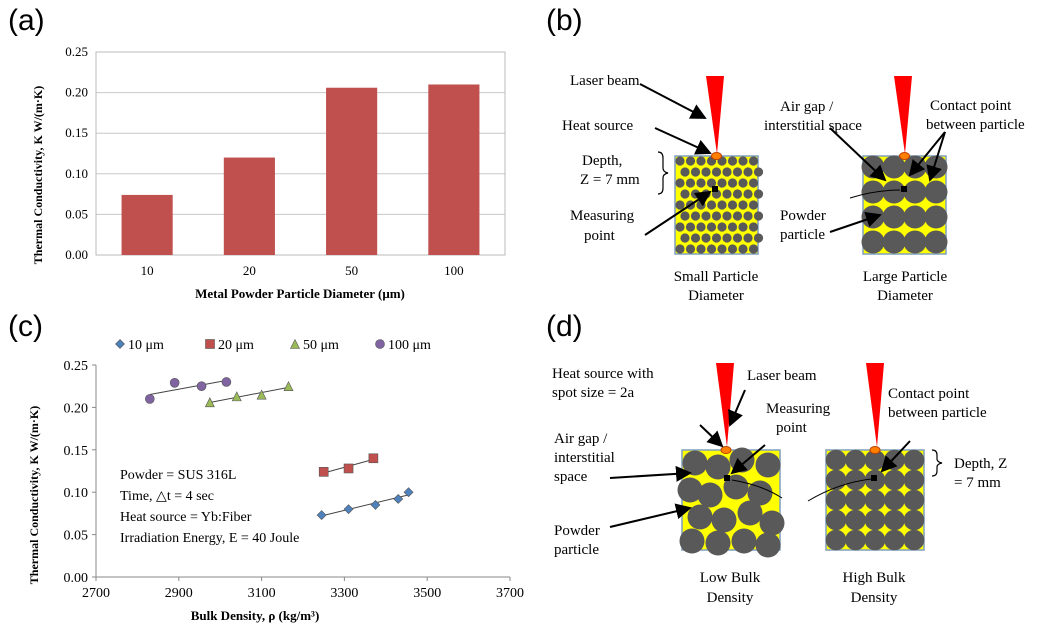 The height and width of the screenshot is (625, 1046). I want to click on bar-chart-ylabel: Thermal Conductivity, K W/(m·K), so click(38, 175).